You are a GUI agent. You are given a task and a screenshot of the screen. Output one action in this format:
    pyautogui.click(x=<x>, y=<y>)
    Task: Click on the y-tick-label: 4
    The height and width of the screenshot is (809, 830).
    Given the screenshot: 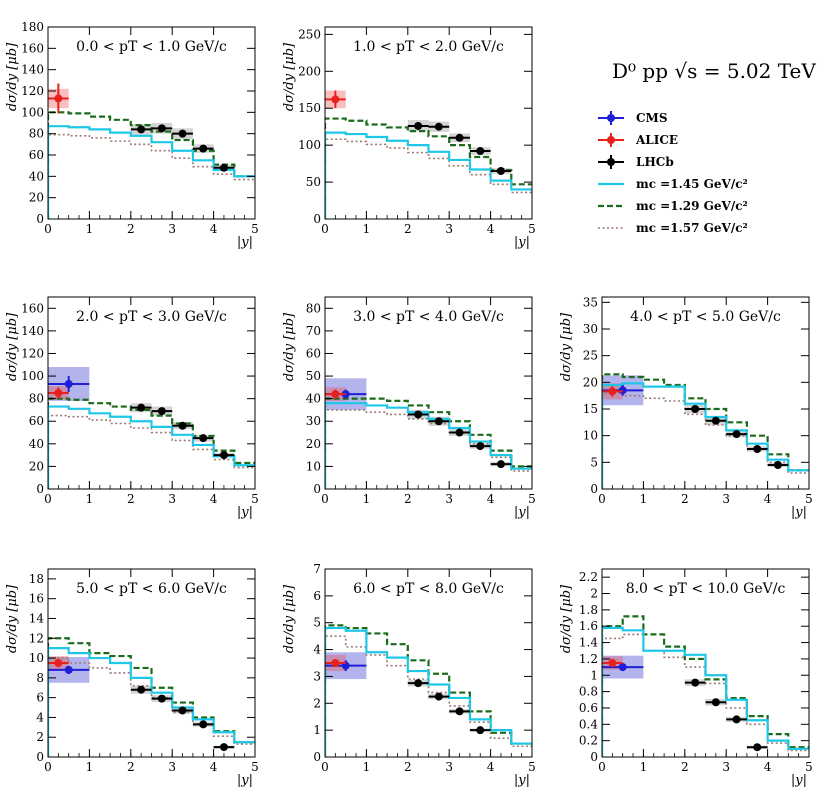 What is the action you would take?
    pyautogui.click(x=40, y=717)
    